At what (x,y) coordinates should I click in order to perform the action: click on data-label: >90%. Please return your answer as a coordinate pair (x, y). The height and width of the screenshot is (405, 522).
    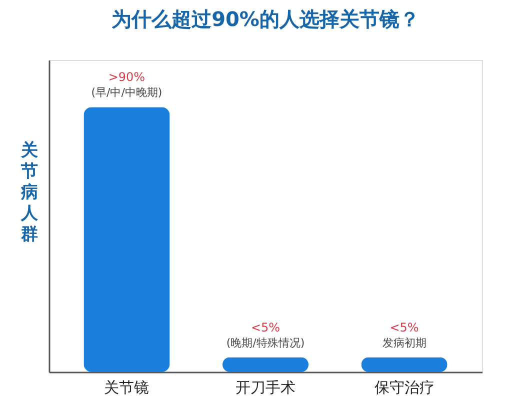
    Looking at the image, I should click on (127, 77).